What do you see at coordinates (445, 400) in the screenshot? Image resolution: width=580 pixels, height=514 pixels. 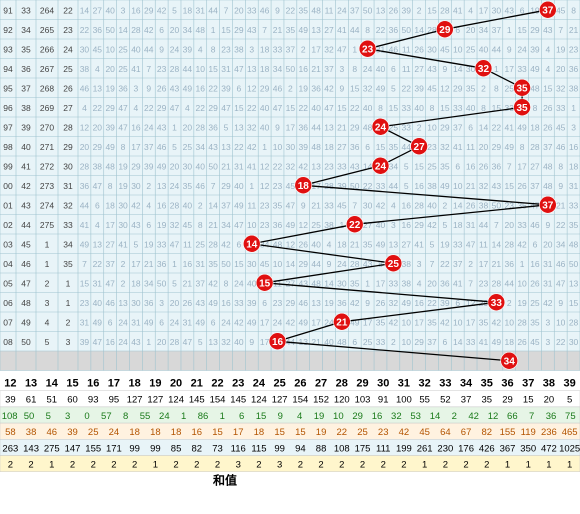 I see `stats-cell: 52` at bounding box center [445, 400].